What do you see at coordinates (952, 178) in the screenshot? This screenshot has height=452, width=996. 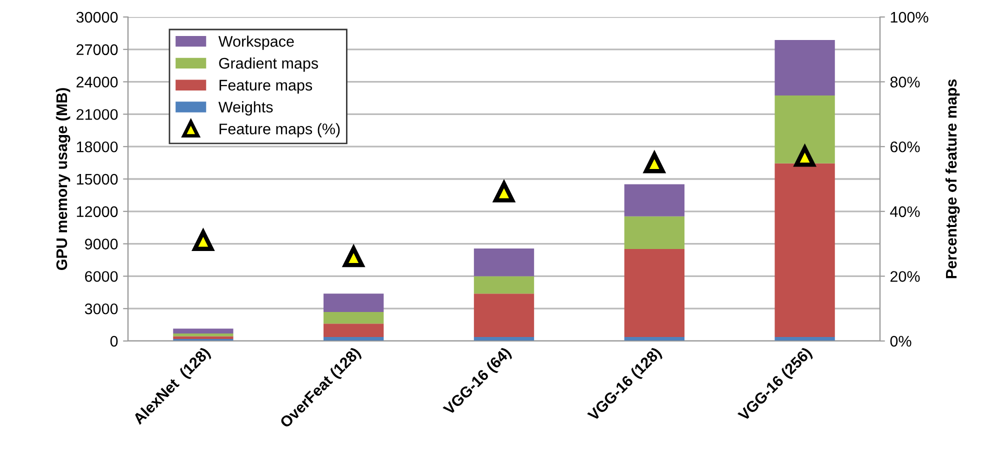 I see `y2-axis-title: Percentage of feature maps` at bounding box center [952, 178].